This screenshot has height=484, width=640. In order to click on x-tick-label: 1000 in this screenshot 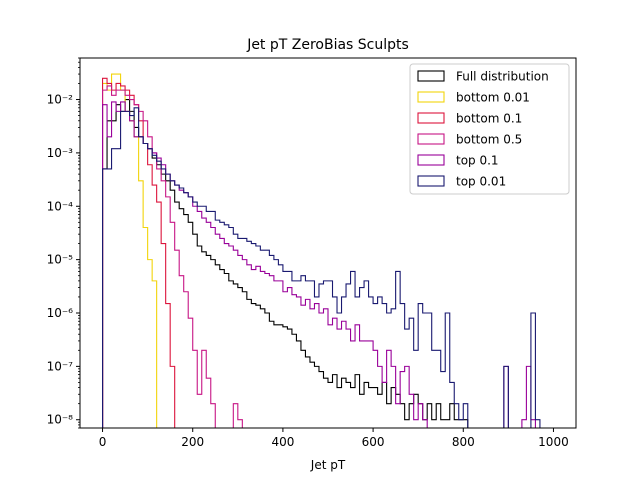, I will do `click(553, 442)`.